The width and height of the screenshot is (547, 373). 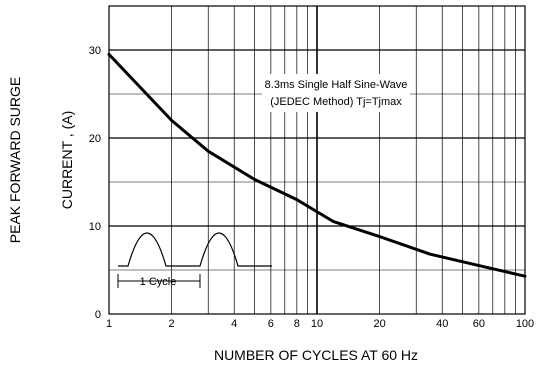 I want to click on y-tick-label: 20, so click(x=95, y=139).